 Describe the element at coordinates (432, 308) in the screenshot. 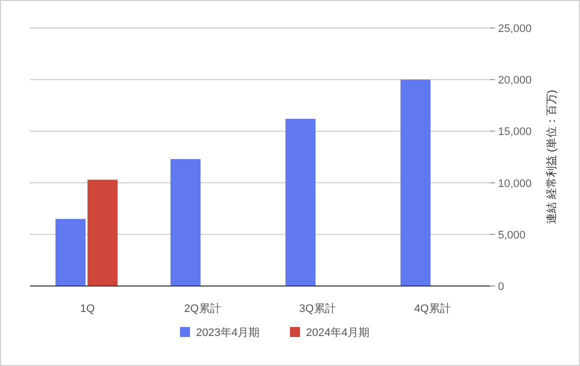

I see `x-tick-label: 4Q累計` at that location.